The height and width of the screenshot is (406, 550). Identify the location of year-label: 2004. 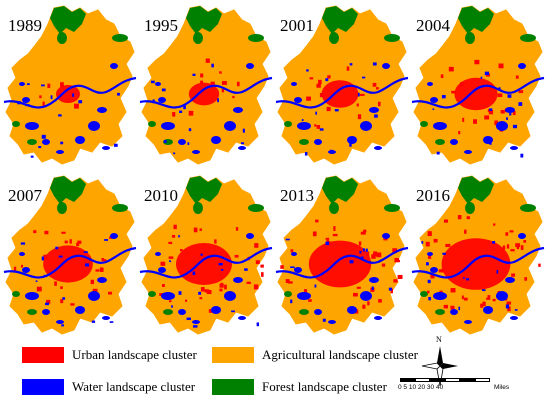
(433, 25).